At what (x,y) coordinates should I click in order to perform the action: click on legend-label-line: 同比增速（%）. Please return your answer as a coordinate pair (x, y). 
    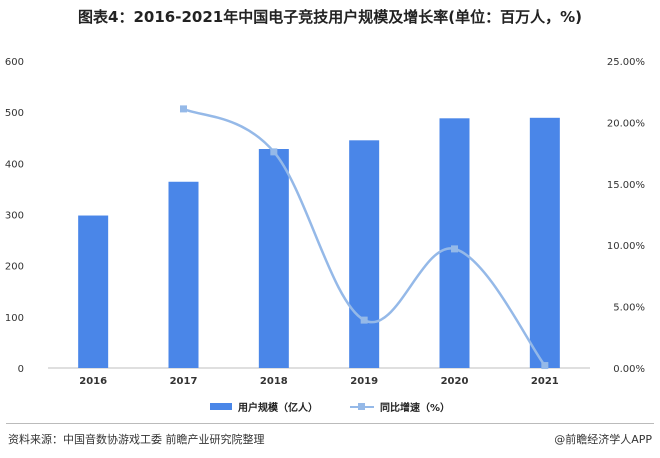
    Looking at the image, I should click on (415, 408).